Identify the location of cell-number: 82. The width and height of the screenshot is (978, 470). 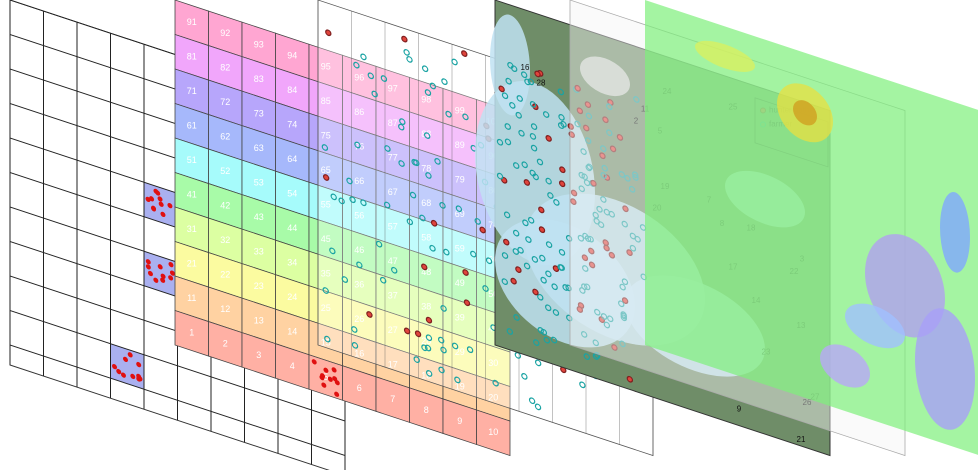
(225, 68).